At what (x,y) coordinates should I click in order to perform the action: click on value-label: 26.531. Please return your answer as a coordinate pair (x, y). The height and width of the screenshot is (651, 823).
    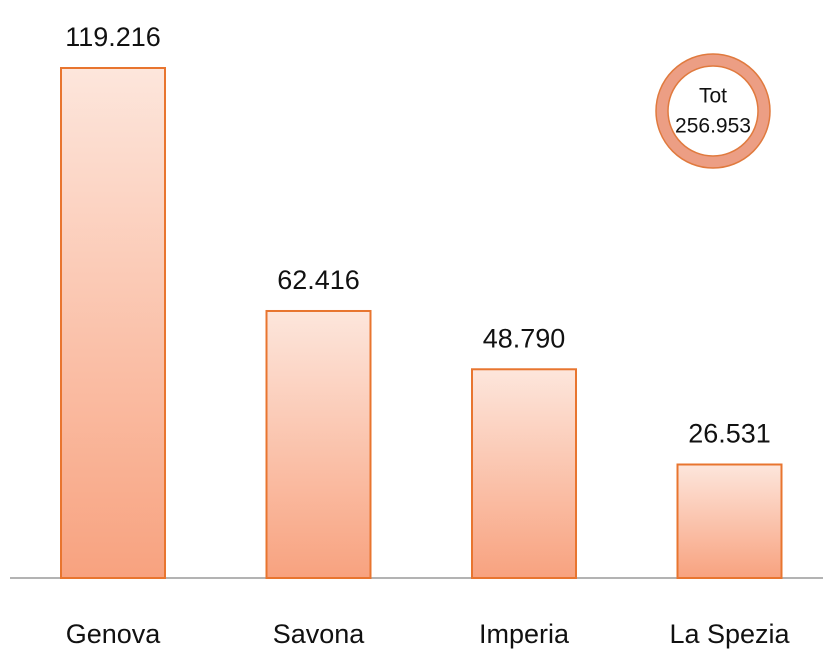
    Looking at the image, I should click on (729, 434).